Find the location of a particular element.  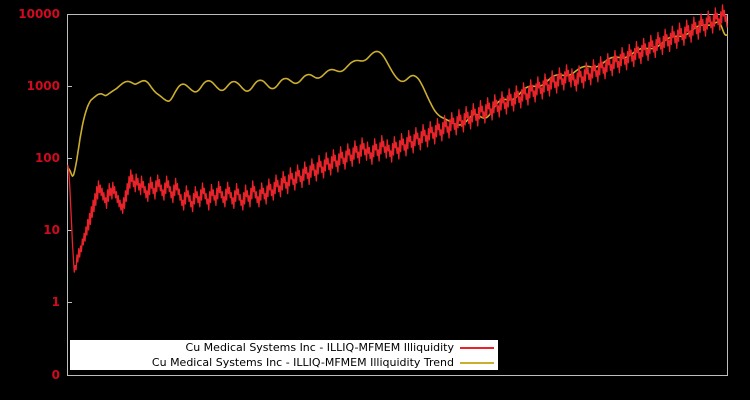

y-axis-tick-label: 10000 is located at coordinates (39, 14).